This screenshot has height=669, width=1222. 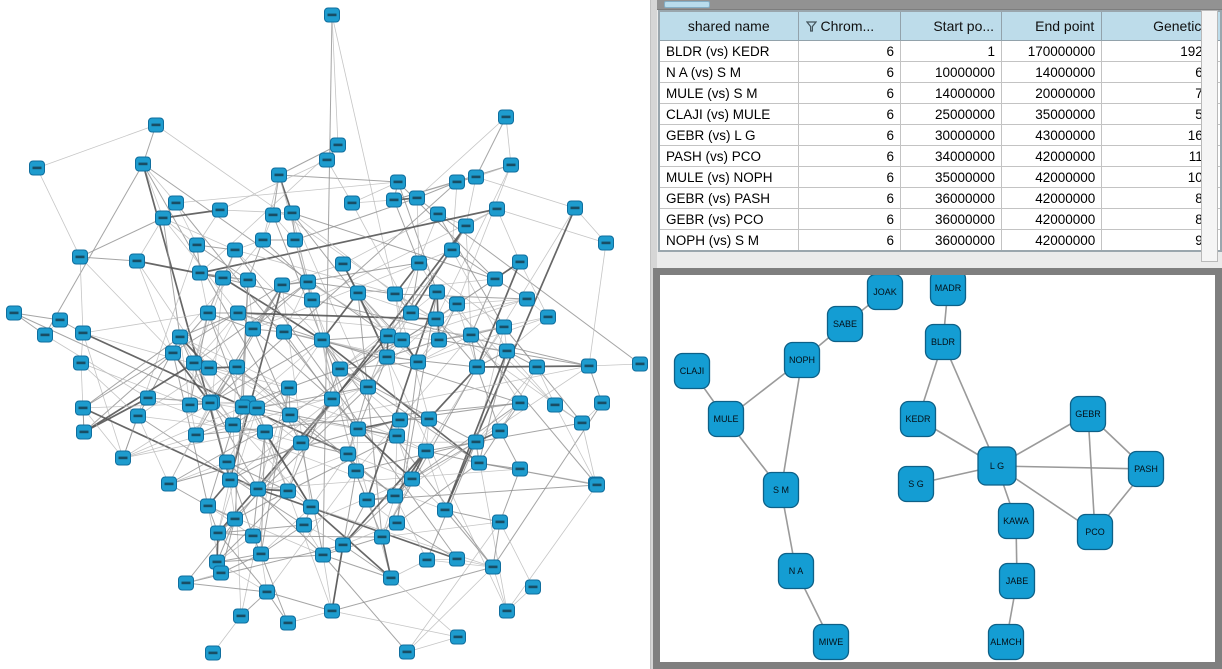 I want to click on filter-funnel-icon, so click(x=811, y=26).